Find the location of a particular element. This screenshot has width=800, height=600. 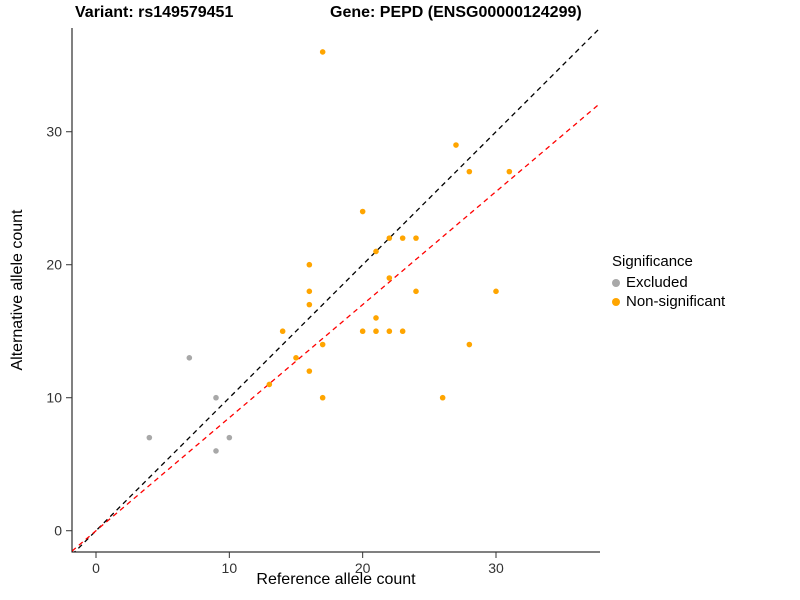

y-tick-label: 0 is located at coordinates (58, 531).